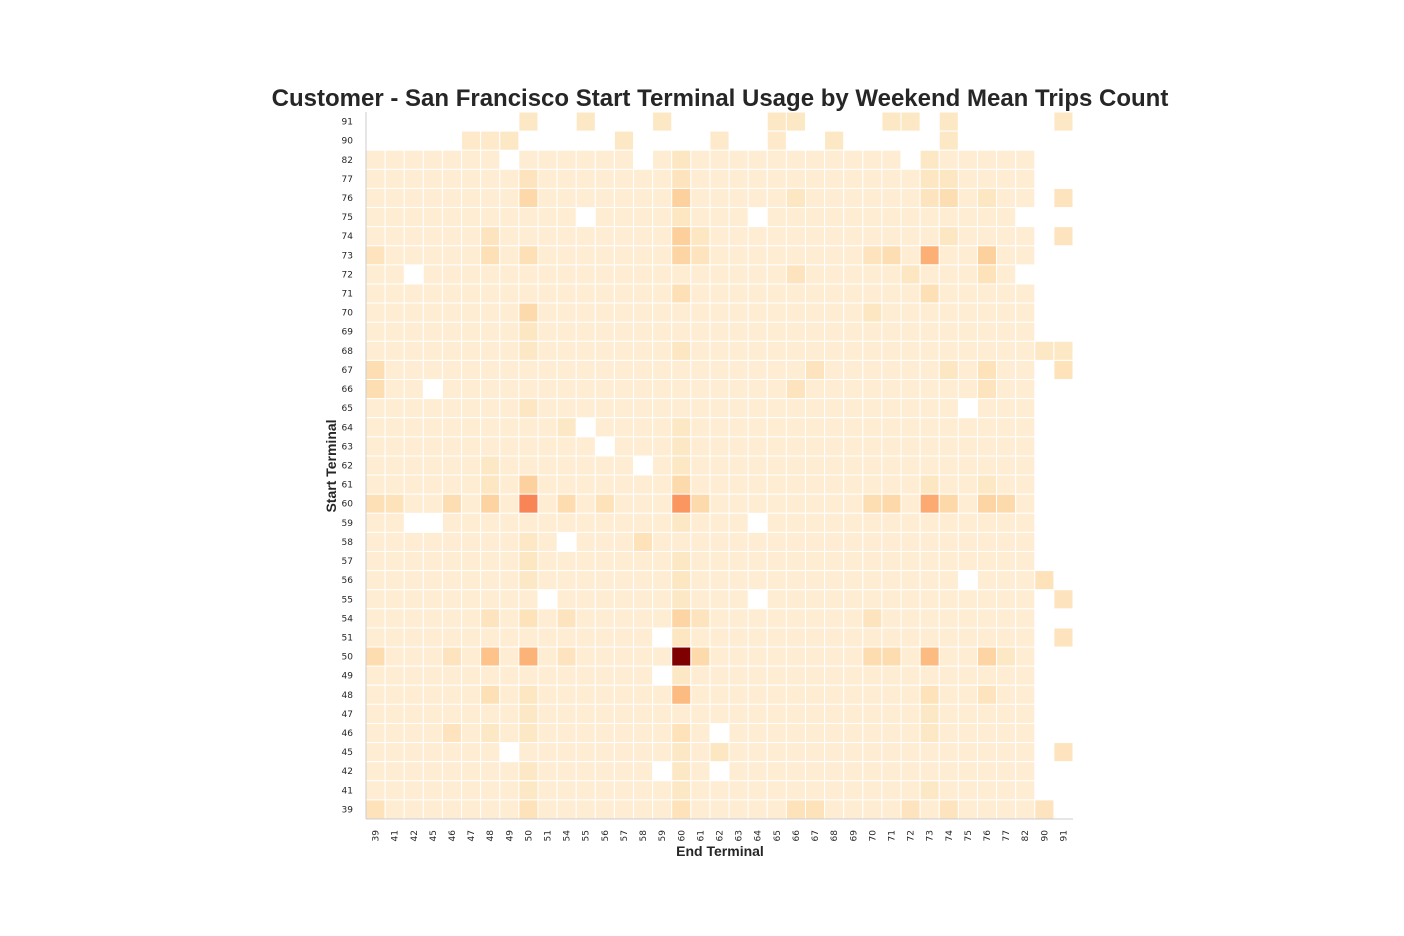  I want to click on y-tick-label: 50, so click(348, 658).